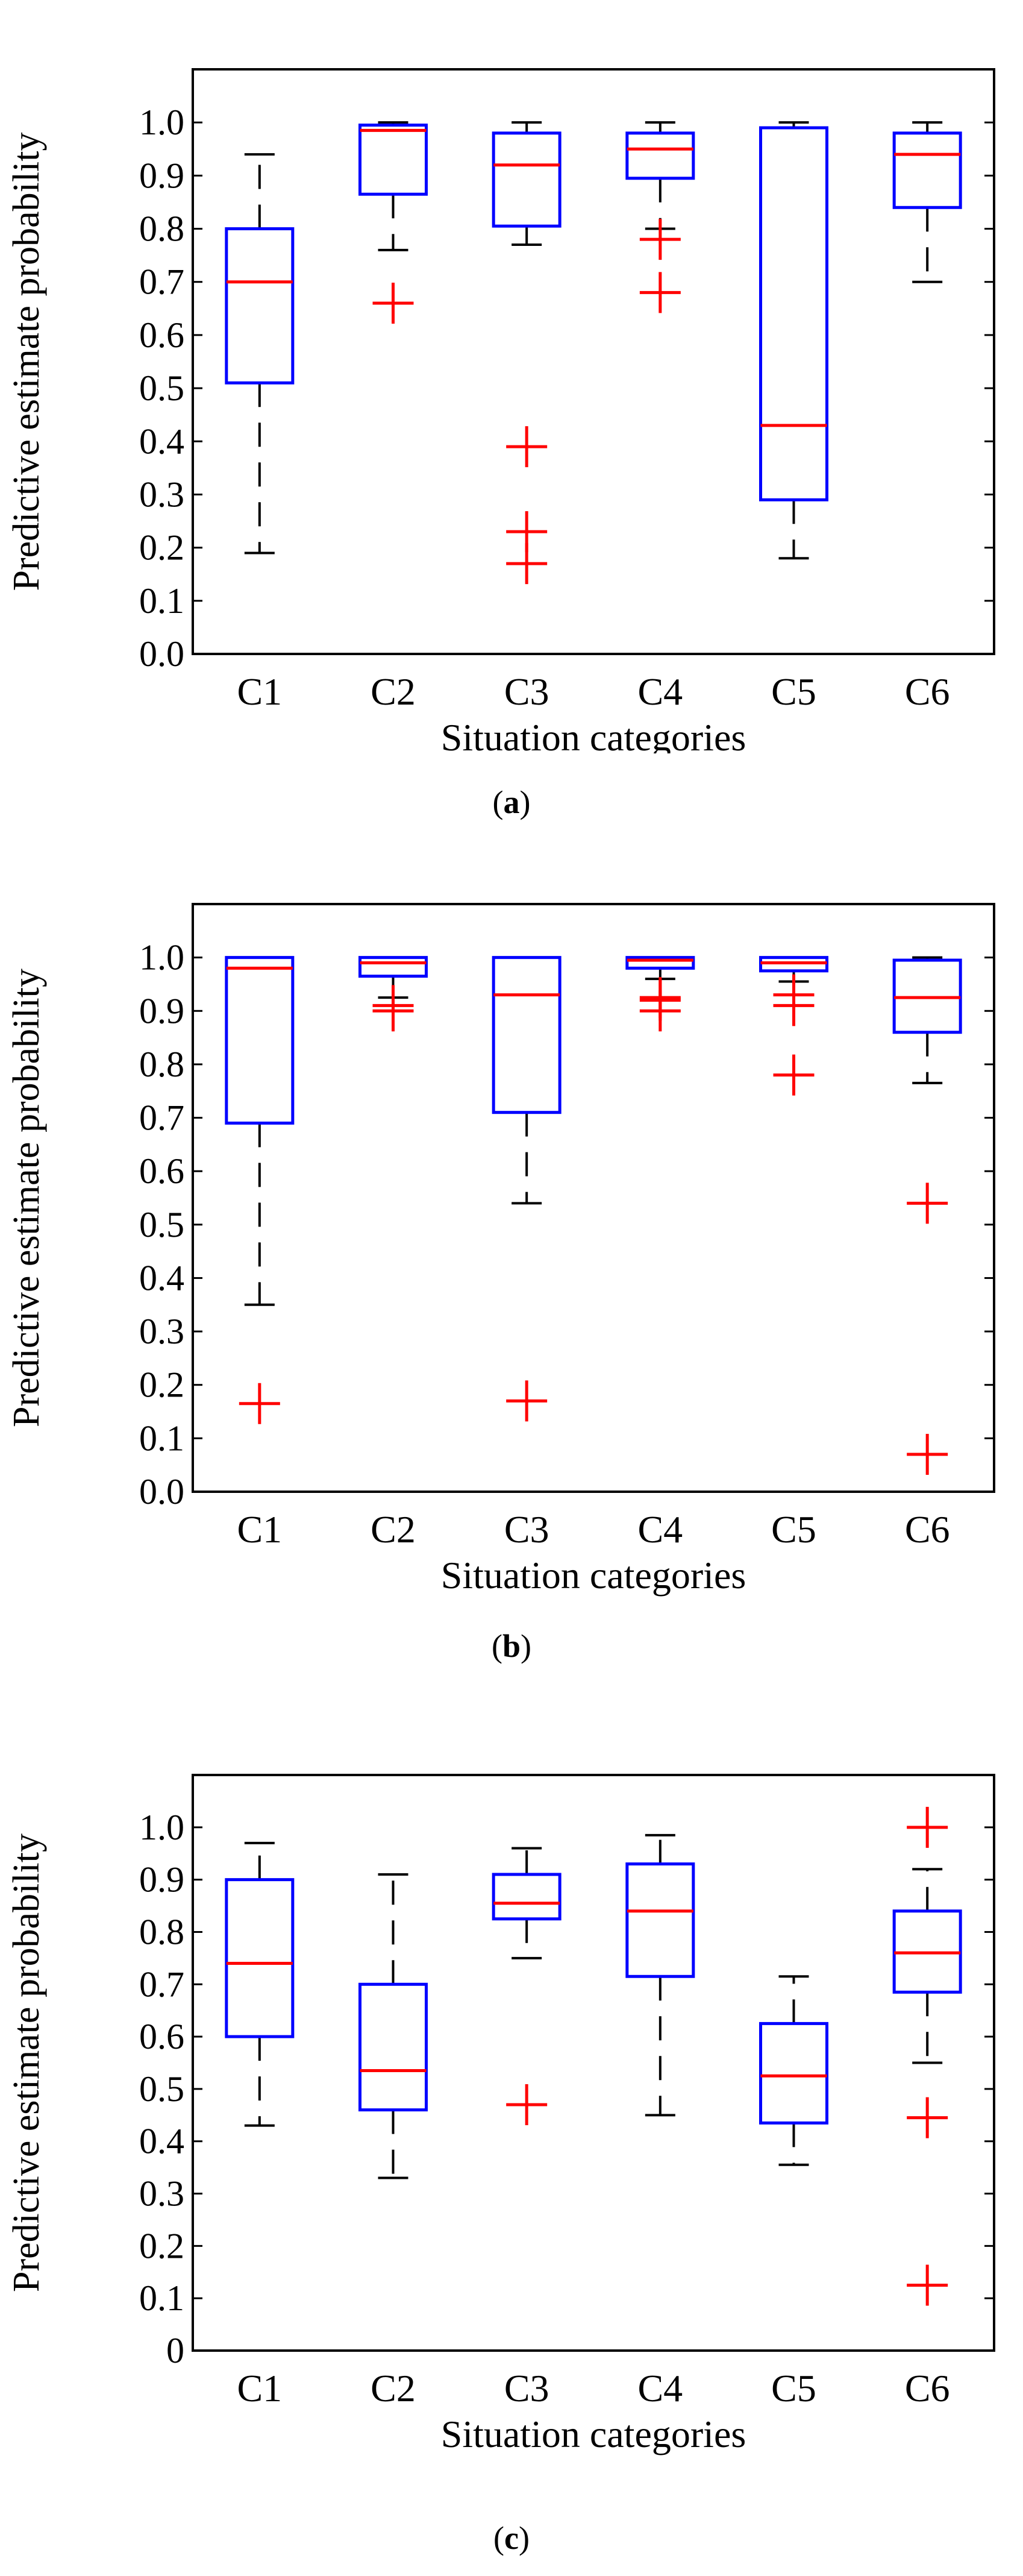 The height and width of the screenshot is (2576, 1023). Describe the element at coordinates (511, 802) in the screenshot. I see `panel-caption-a: (a)` at that location.